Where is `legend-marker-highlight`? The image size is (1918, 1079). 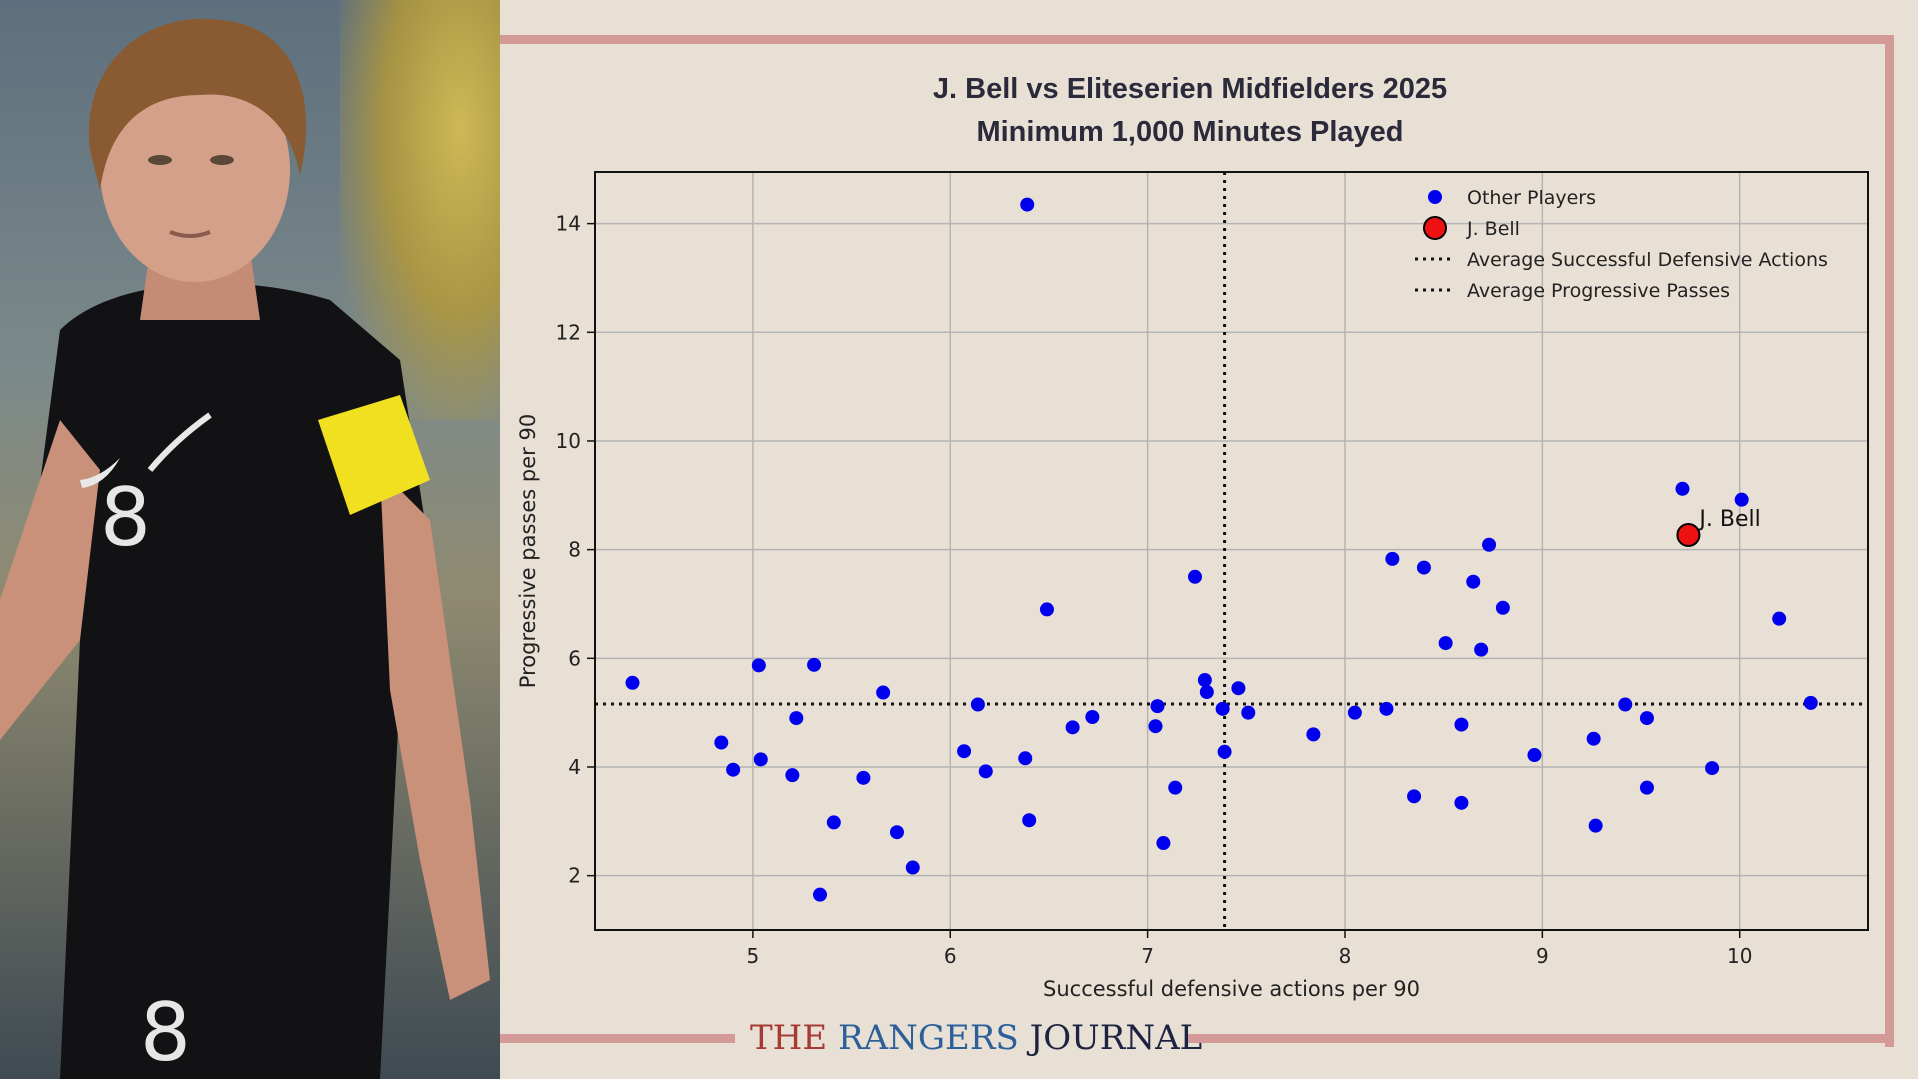 legend-marker-highlight is located at coordinates (1435, 228).